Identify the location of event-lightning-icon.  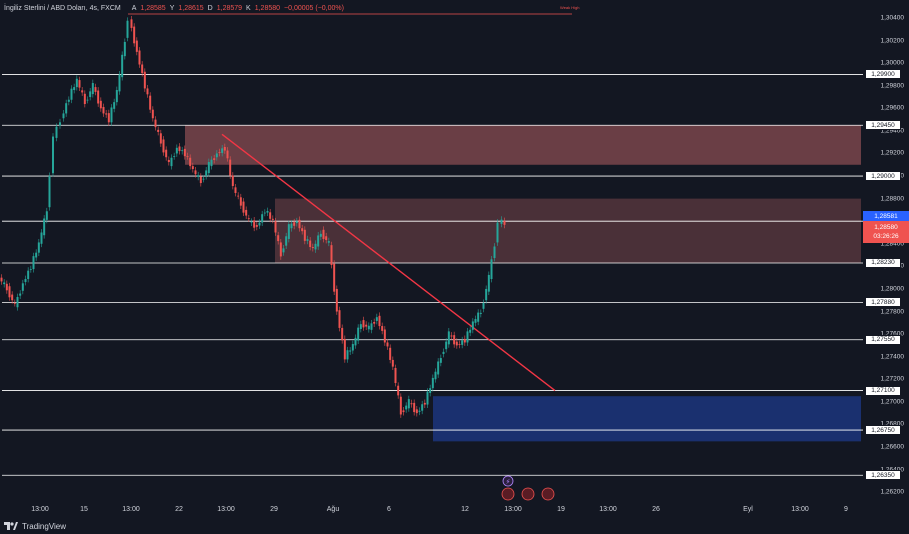
(508, 481).